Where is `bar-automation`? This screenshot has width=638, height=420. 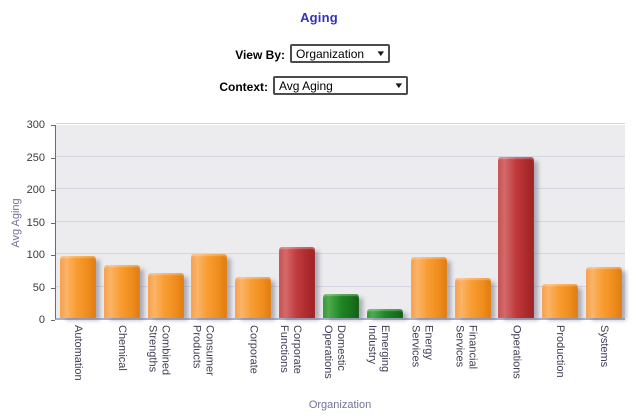
bar-automation is located at coordinates (77, 286).